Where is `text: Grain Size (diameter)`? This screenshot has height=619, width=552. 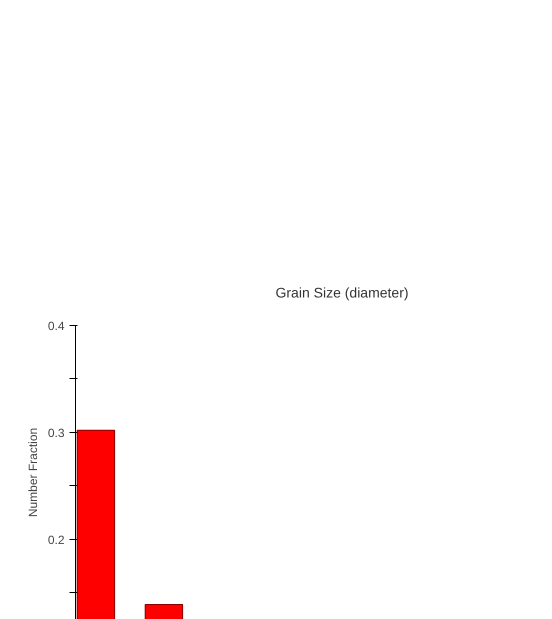 text: Grain Size (diameter) is located at coordinates (342, 292).